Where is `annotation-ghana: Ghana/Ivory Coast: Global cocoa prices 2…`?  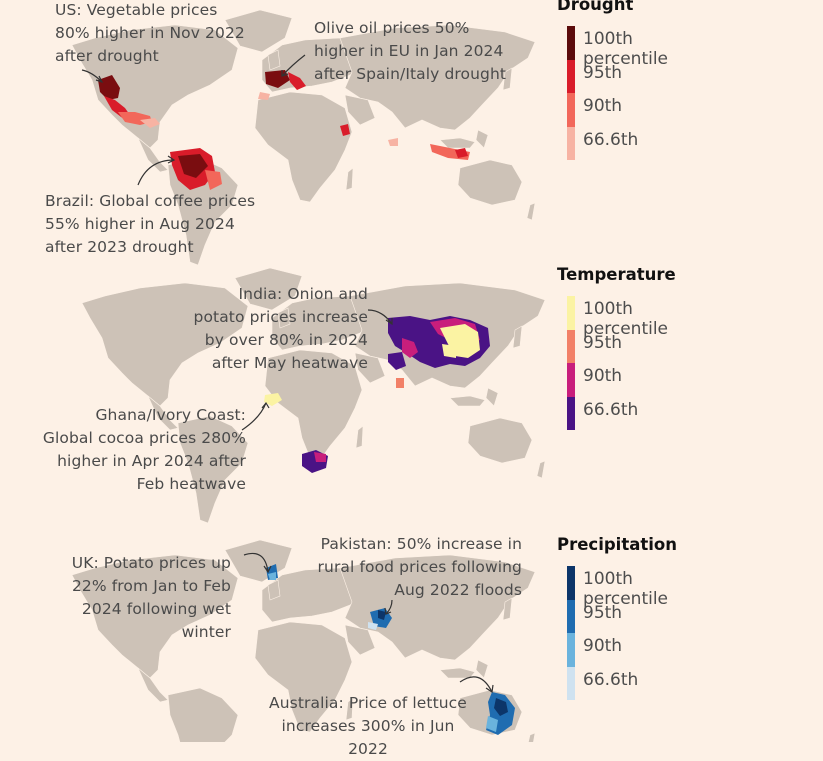
annotation-ghana: Ghana/Ivory Coast: Global cocoa prices 2… is located at coordinates (144, 449).